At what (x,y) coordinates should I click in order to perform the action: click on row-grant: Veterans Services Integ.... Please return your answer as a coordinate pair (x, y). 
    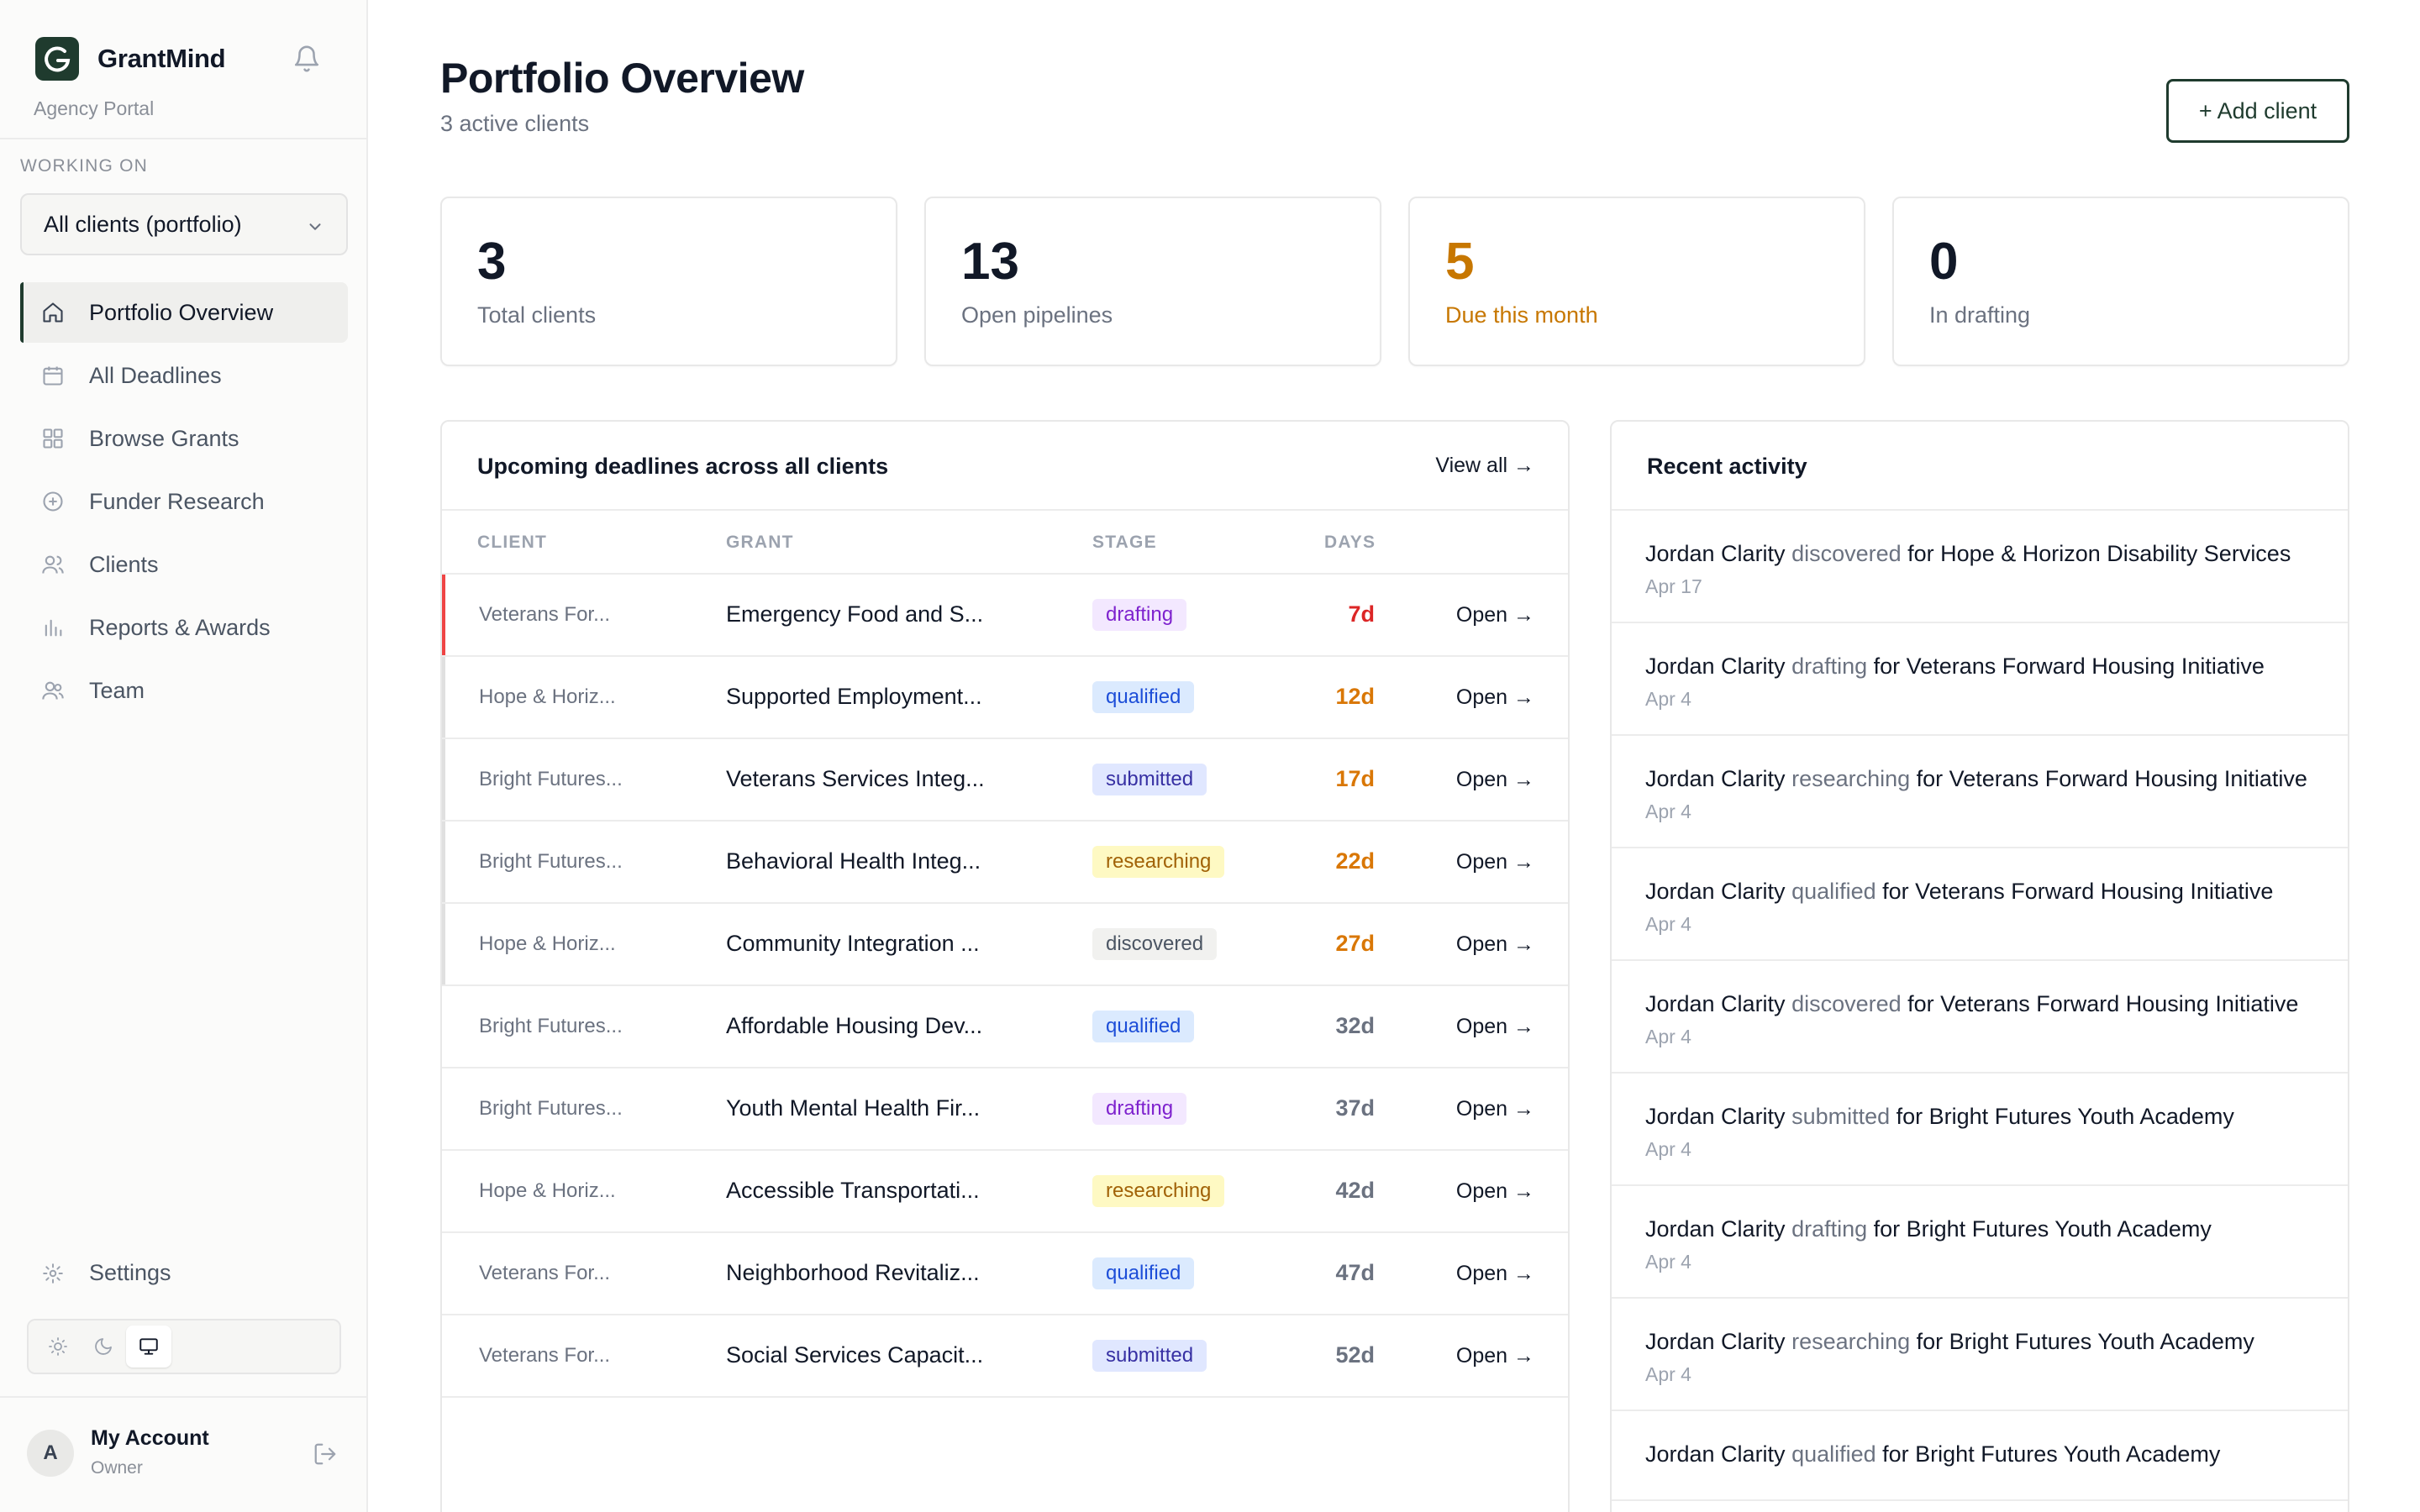
    Looking at the image, I should click on (855, 778).